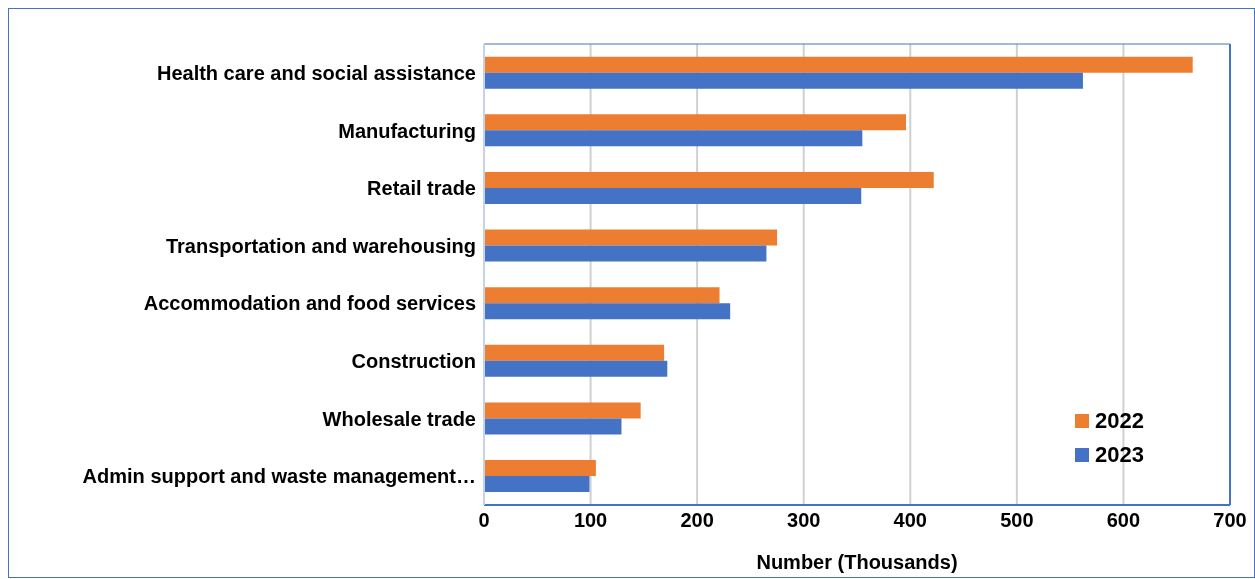 This screenshot has height=579, width=1255. Describe the element at coordinates (309, 303) in the screenshot. I see `y-tick-label: Accommodation and food services` at that location.